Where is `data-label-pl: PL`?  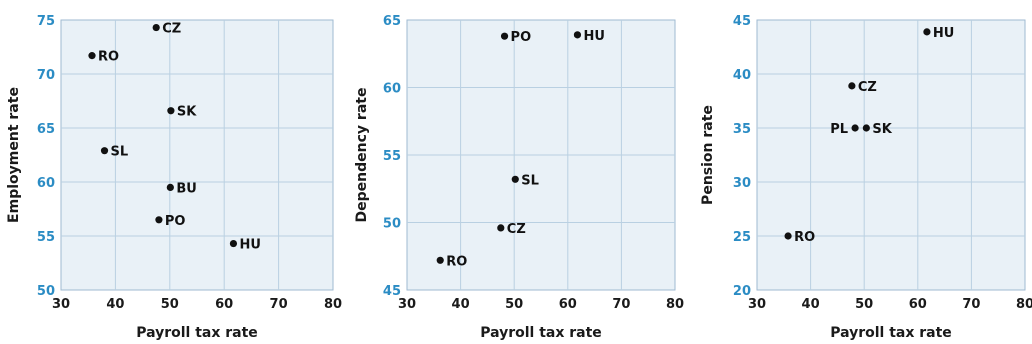 data-label-pl: PL is located at coordinates (839, 129).